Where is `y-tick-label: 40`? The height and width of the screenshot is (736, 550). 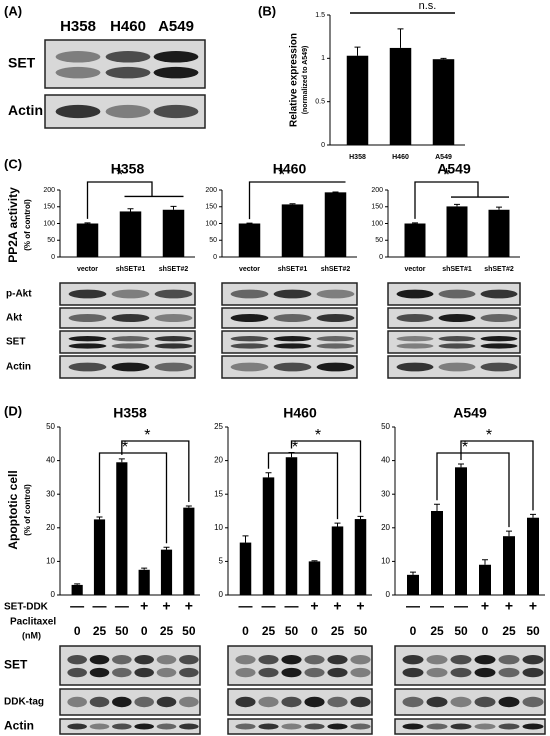
y-tick-label: 40 is located at coordinates (385, 460).